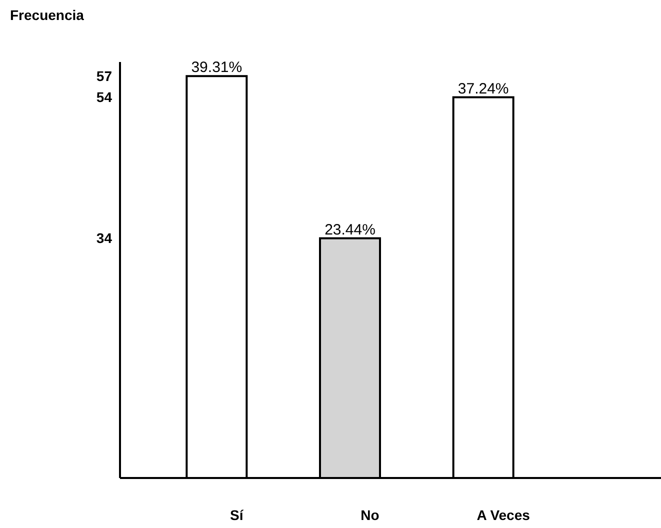  Describe the element at coordinates (483, 89) in the screenshot. I see `annotation: 37.24%` at that location.